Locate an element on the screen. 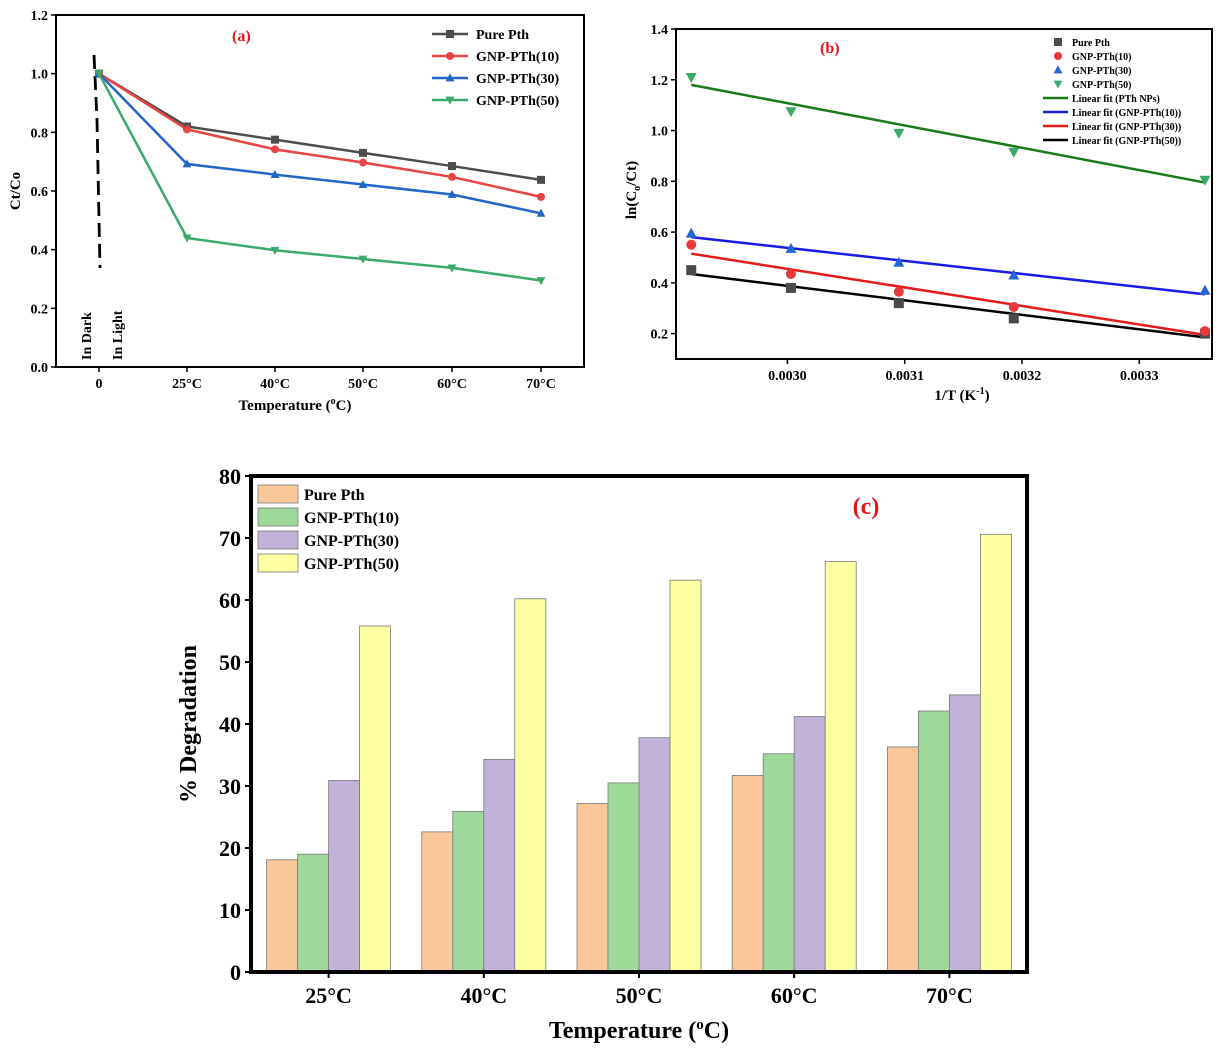  y-tick-label-c: 10 is located at coordinates (230, 910).